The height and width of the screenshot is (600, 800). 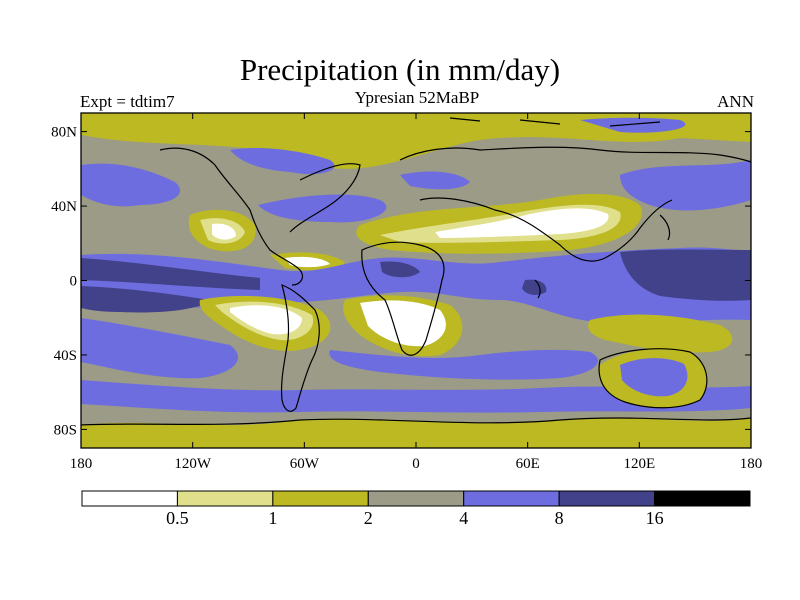 I want to click on colorbar-label: 8, so click(x=559, y=518).